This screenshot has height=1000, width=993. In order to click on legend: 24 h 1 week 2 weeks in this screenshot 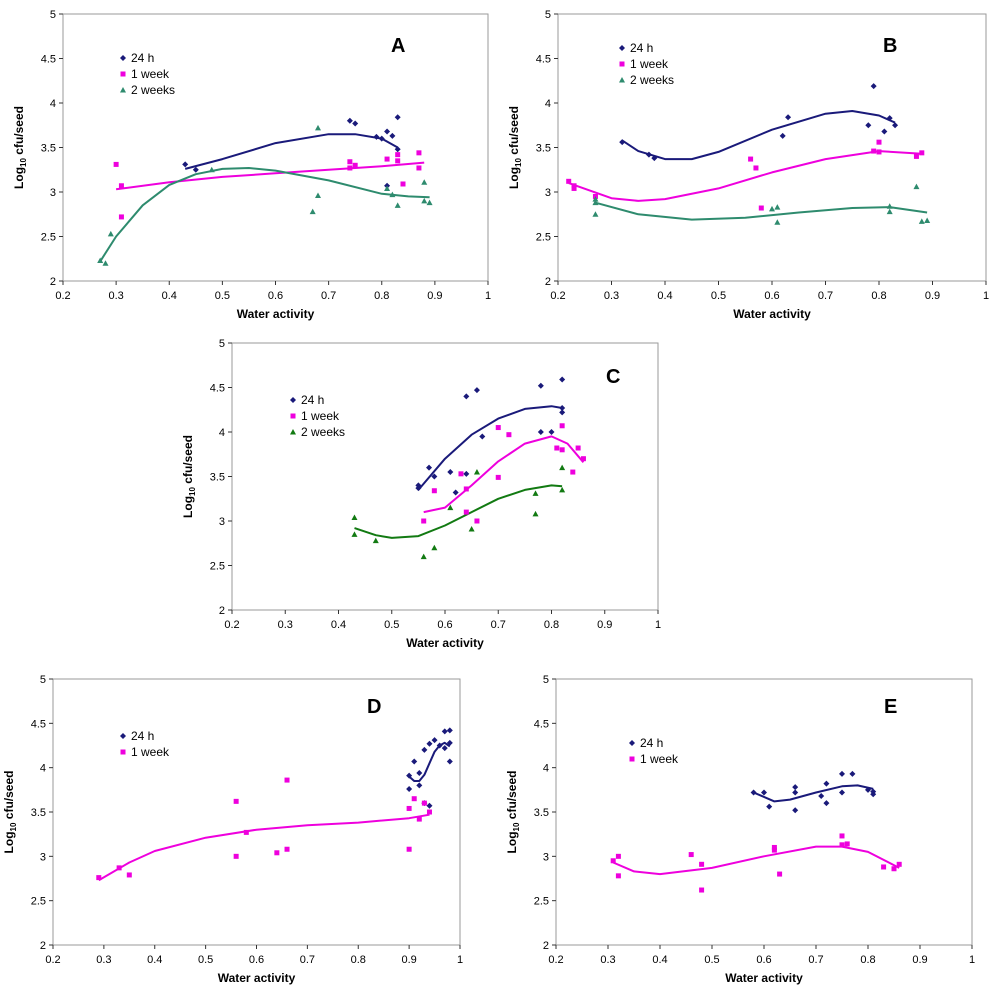, I will do `click(646, 64)`.